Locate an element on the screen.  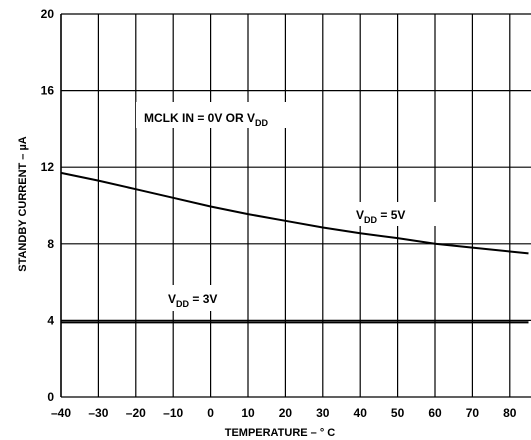
x-tick-label: 80 is located at coordinates (510, 413).